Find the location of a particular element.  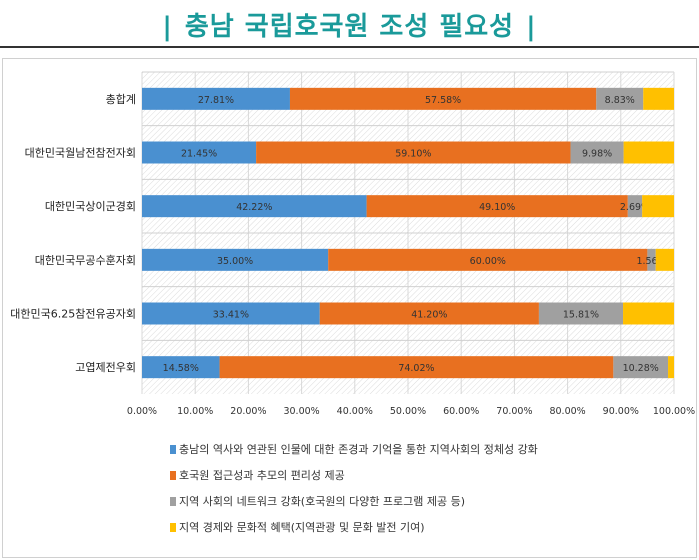

legend-label: 호국원 접근성과 추모의 편리성 제공 is located at coordinates (262, 475).